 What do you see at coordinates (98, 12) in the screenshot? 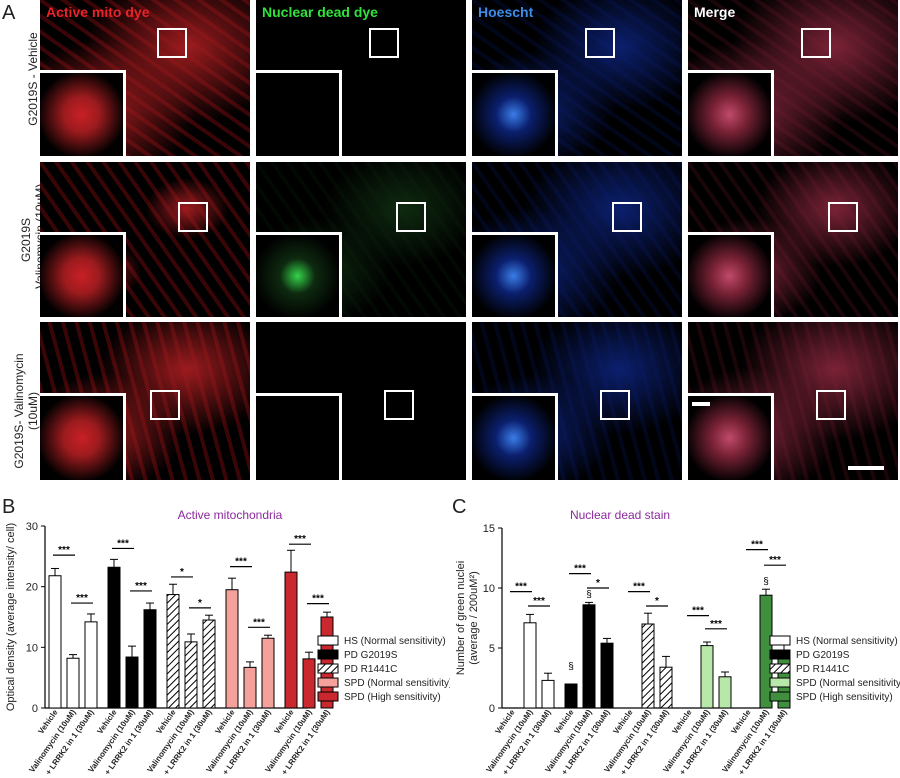
I see `micrograph-column-title: Active mito dye` at bounding box center [98, 12].